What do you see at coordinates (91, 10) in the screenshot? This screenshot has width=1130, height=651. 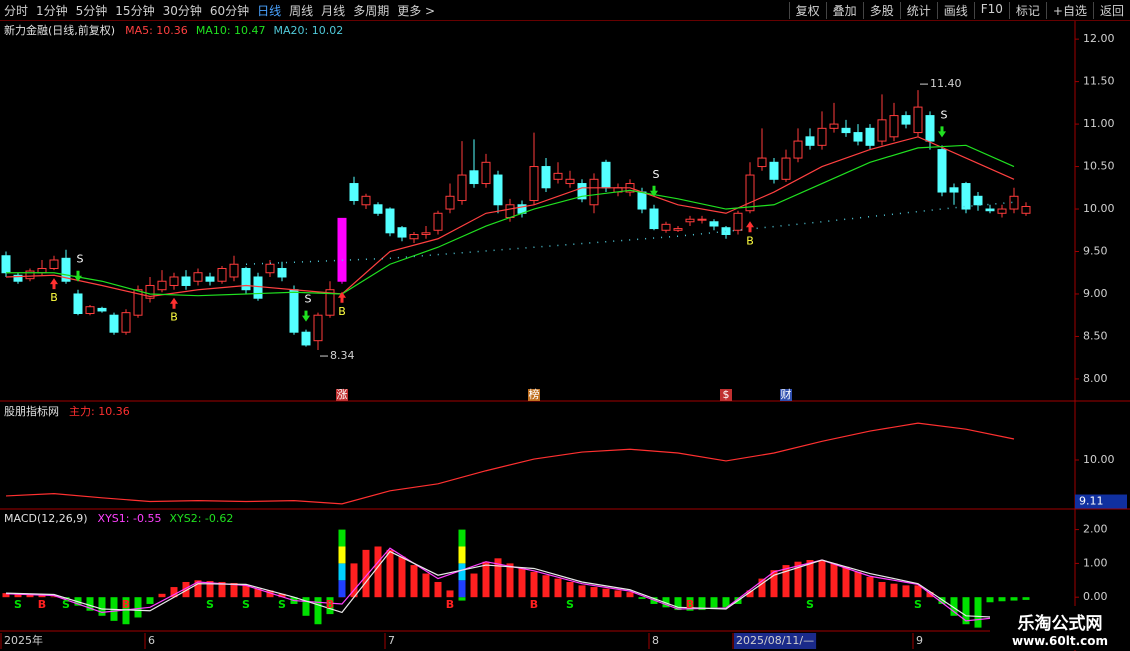 I see `toolbar-button: 5分钟` at bounding box center [91, 10].